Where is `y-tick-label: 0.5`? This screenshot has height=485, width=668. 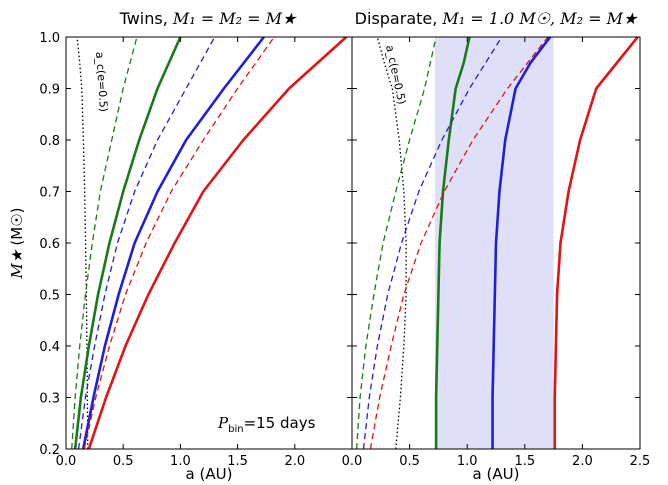 y-tick-label: 0.5 is located at coordinates (49, 296).